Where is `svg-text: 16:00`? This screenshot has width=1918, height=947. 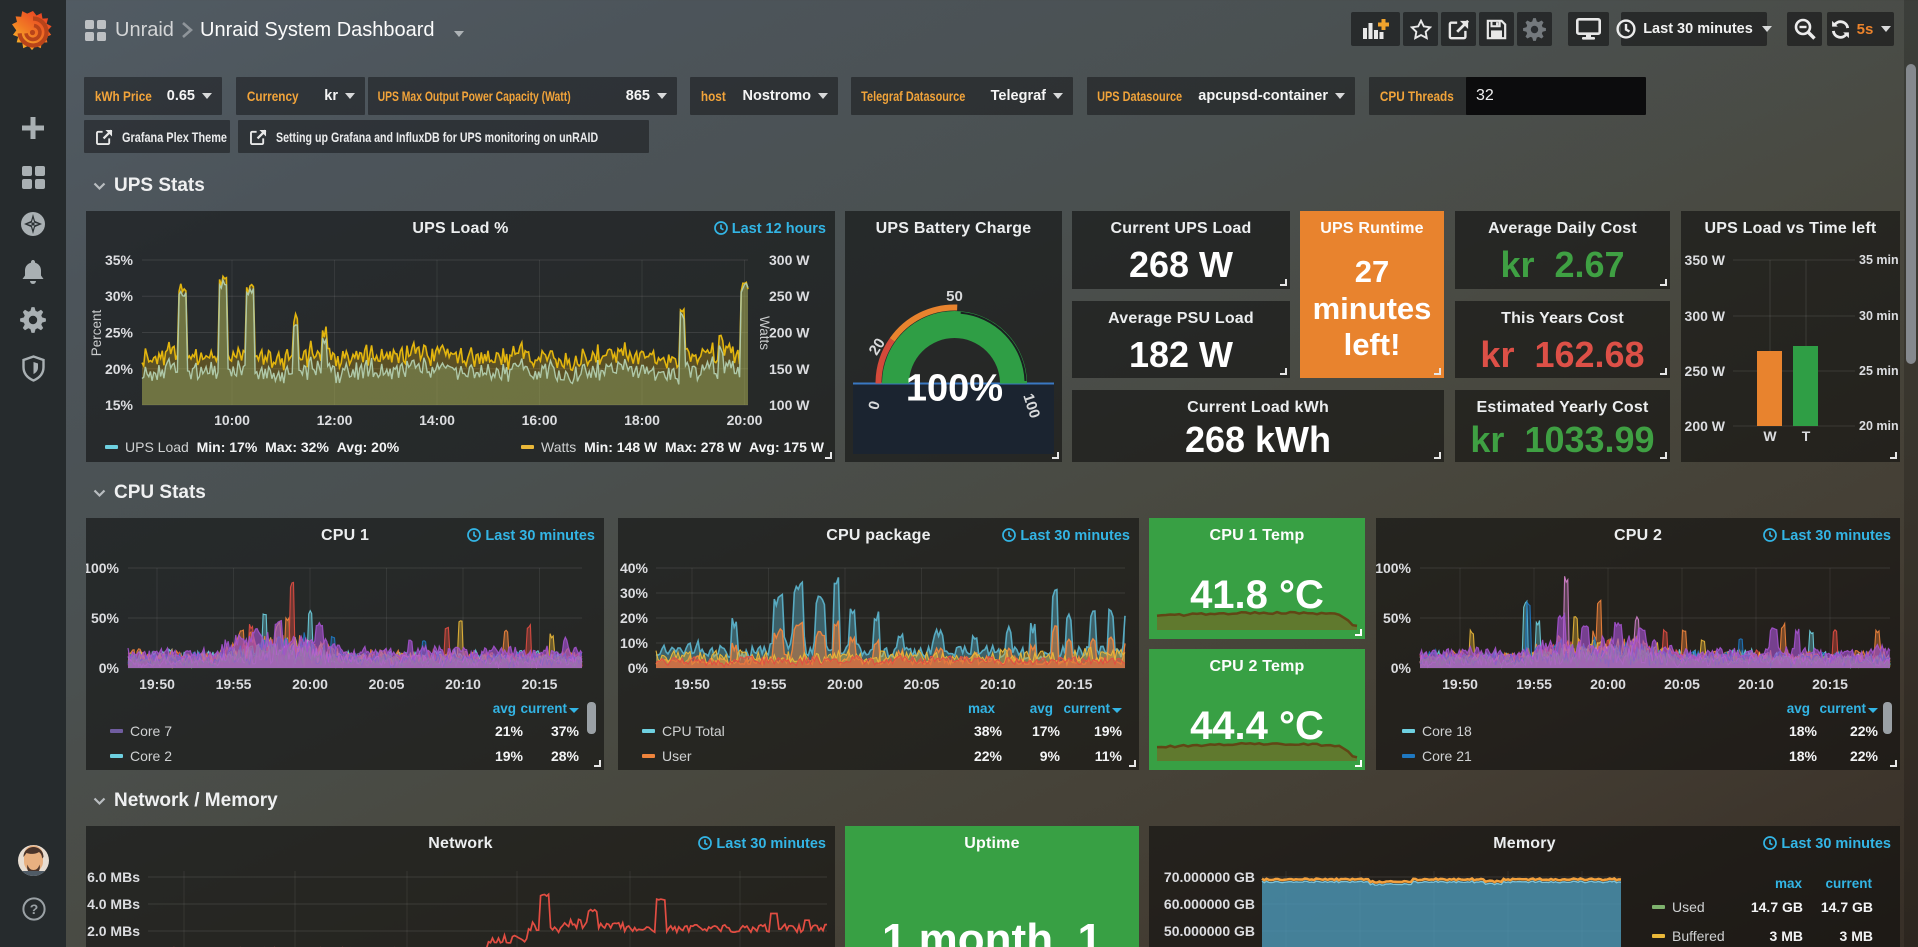 svg-text: 16:00 is located at coordinates (540, 420).